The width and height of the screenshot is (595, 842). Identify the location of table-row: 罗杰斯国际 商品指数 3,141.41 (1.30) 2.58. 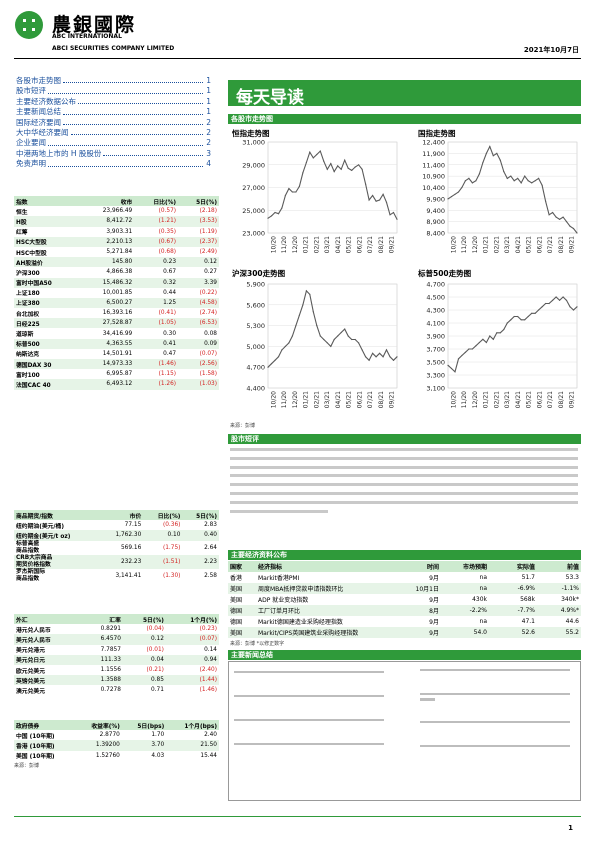
(116, 576).